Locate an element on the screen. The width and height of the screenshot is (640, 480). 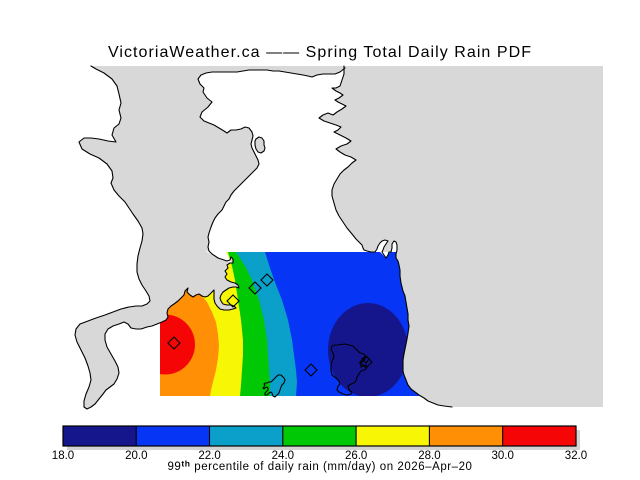
svg-text: 22.0 is located at coordinates (209, 456).